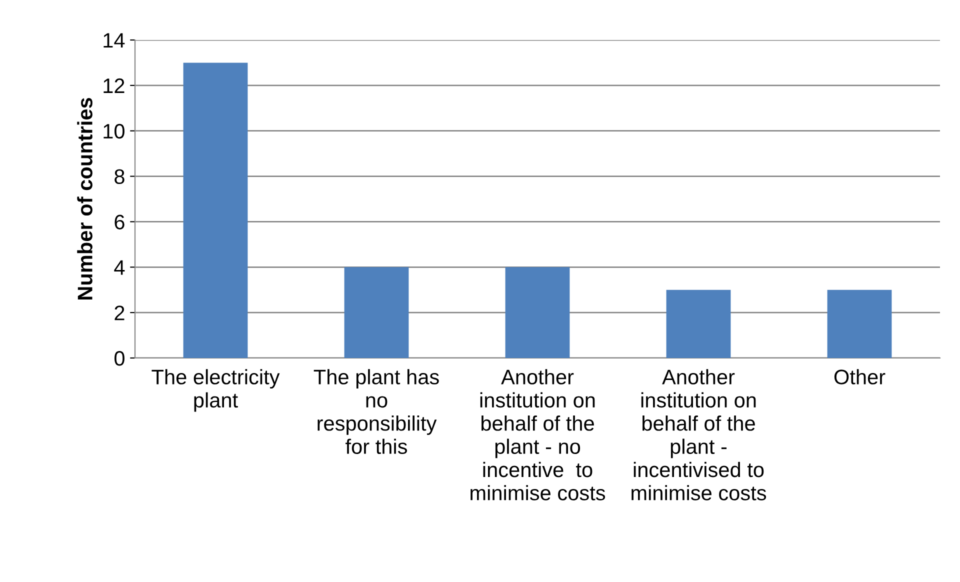  I want to click on x-tick-label: Another institution on behalf of the plant - no incentive to minimise costs, so click(538, 434).